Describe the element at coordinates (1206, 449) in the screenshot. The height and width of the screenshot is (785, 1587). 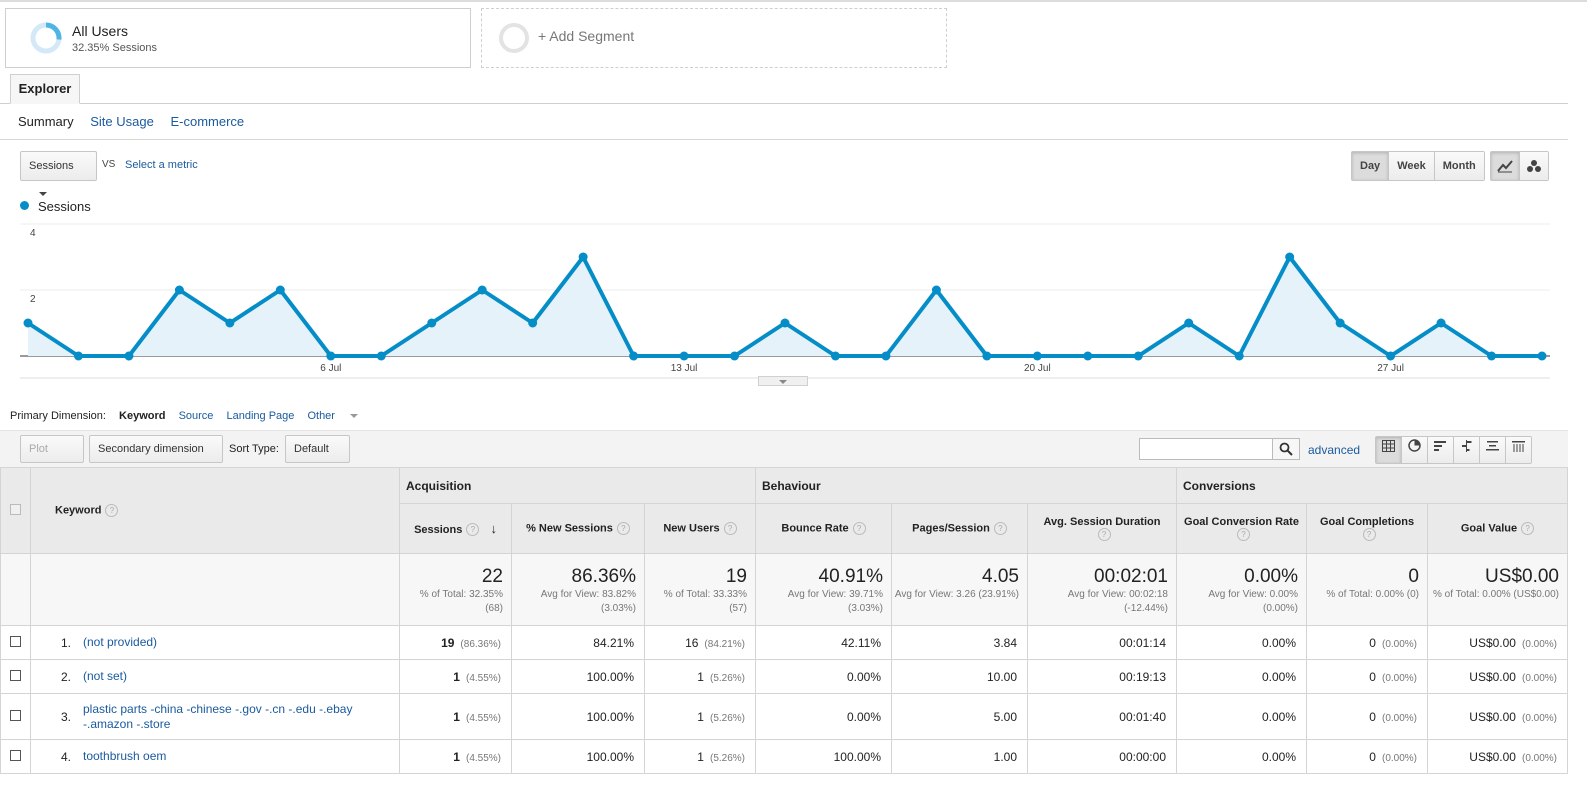
I see `table-search-input` at that location.